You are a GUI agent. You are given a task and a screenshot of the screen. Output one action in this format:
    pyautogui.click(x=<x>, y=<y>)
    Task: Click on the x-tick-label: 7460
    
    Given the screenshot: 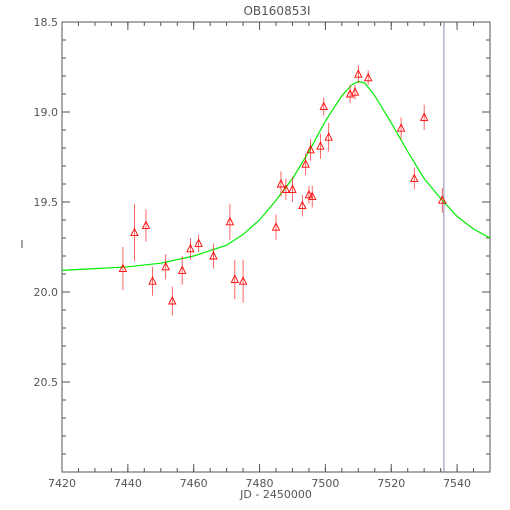 What is the action you would take?
    pyautogui.click(x=194, y=483)
    